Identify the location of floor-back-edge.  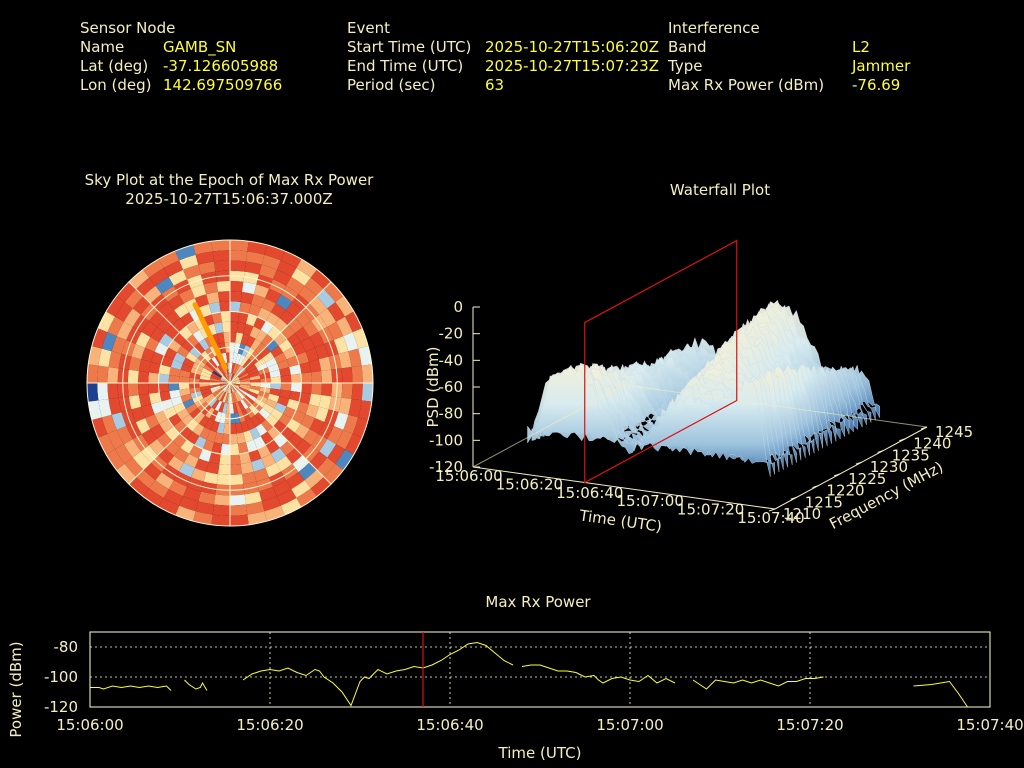
(549, 426).